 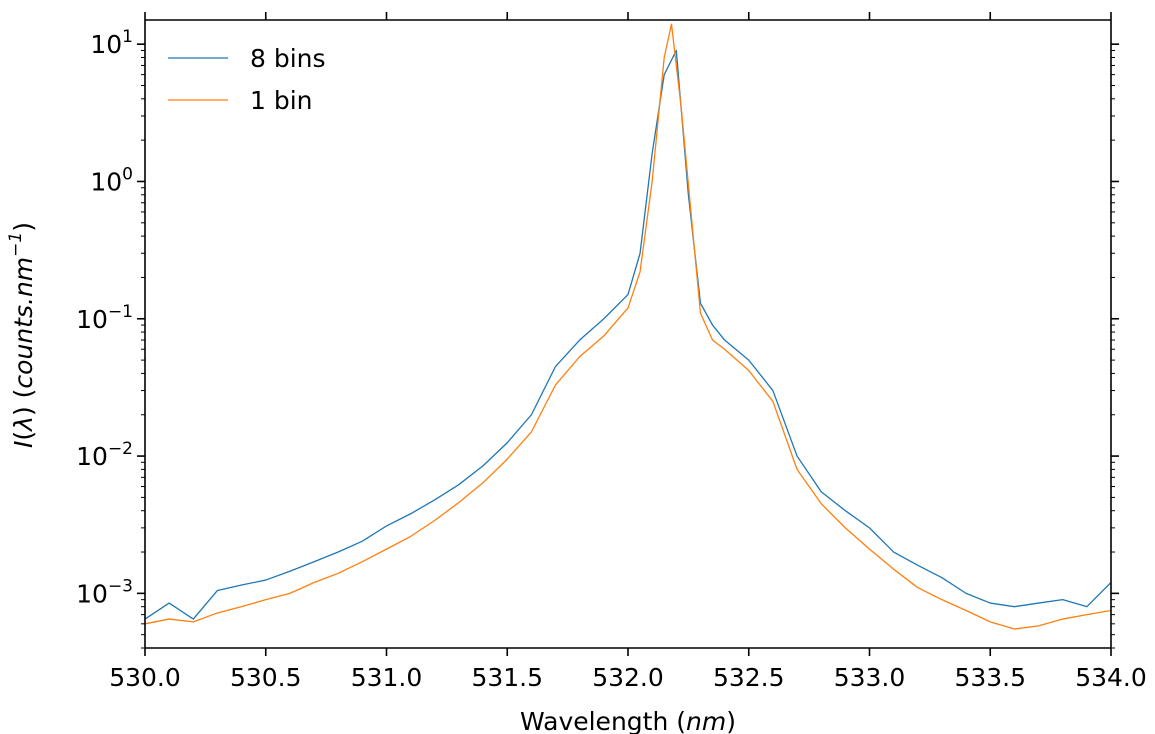 I want to click on legend: 8 bins 1 bin, so click(x=247, y=79).